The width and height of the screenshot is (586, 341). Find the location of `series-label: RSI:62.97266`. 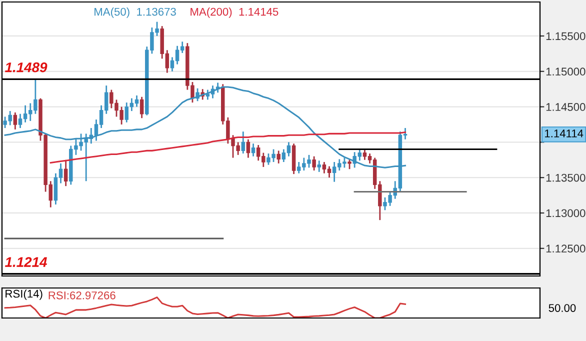

series-label: RSI:62.97266 is located at coordinates (82, 295).